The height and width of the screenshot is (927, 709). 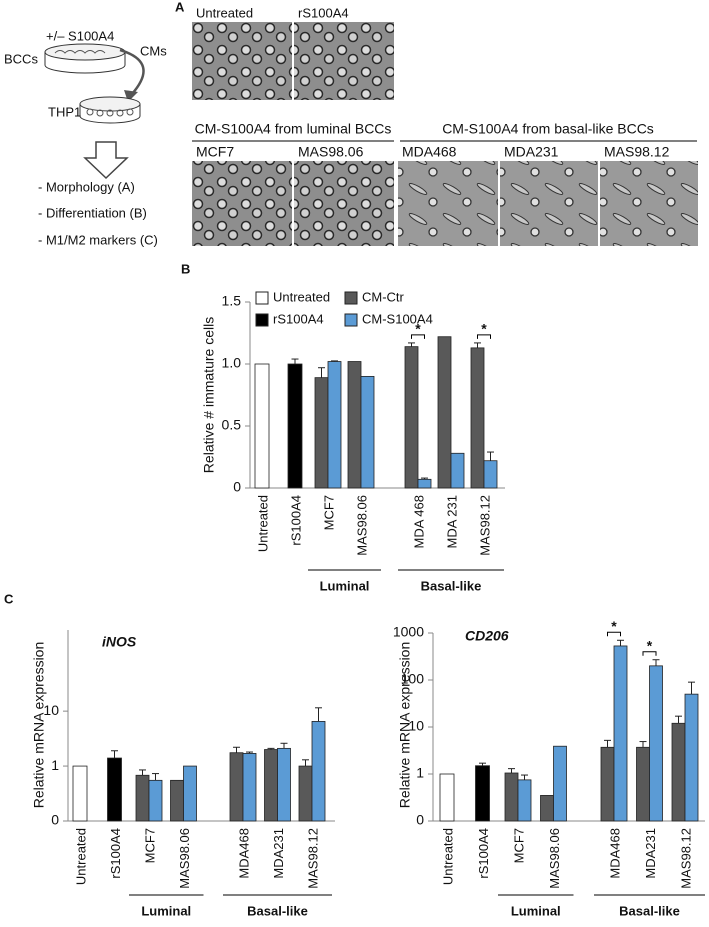 What do you see at coordinates (416, 726) in the screenshot?
I see `y-tick-label: 10` at bounding box center [416, 726].